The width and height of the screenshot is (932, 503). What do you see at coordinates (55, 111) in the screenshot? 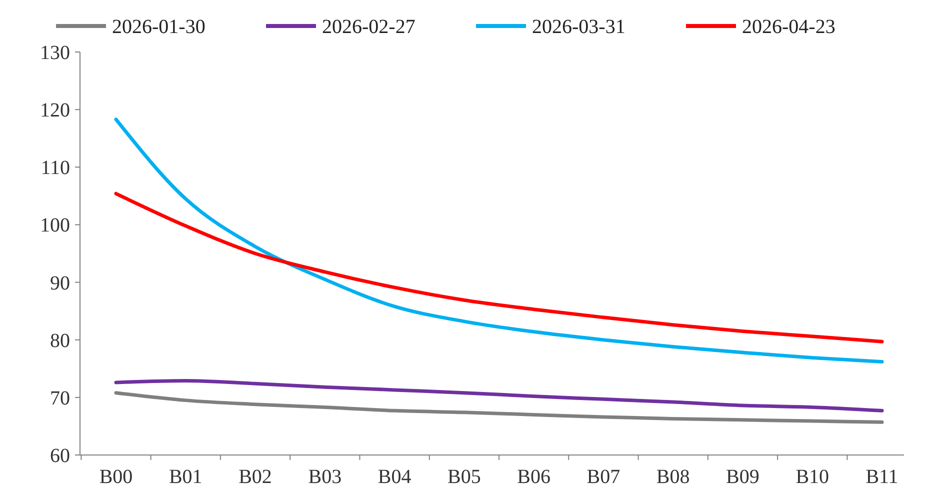
I see `y-tick-label: 120` at bounding box center [55, 111].